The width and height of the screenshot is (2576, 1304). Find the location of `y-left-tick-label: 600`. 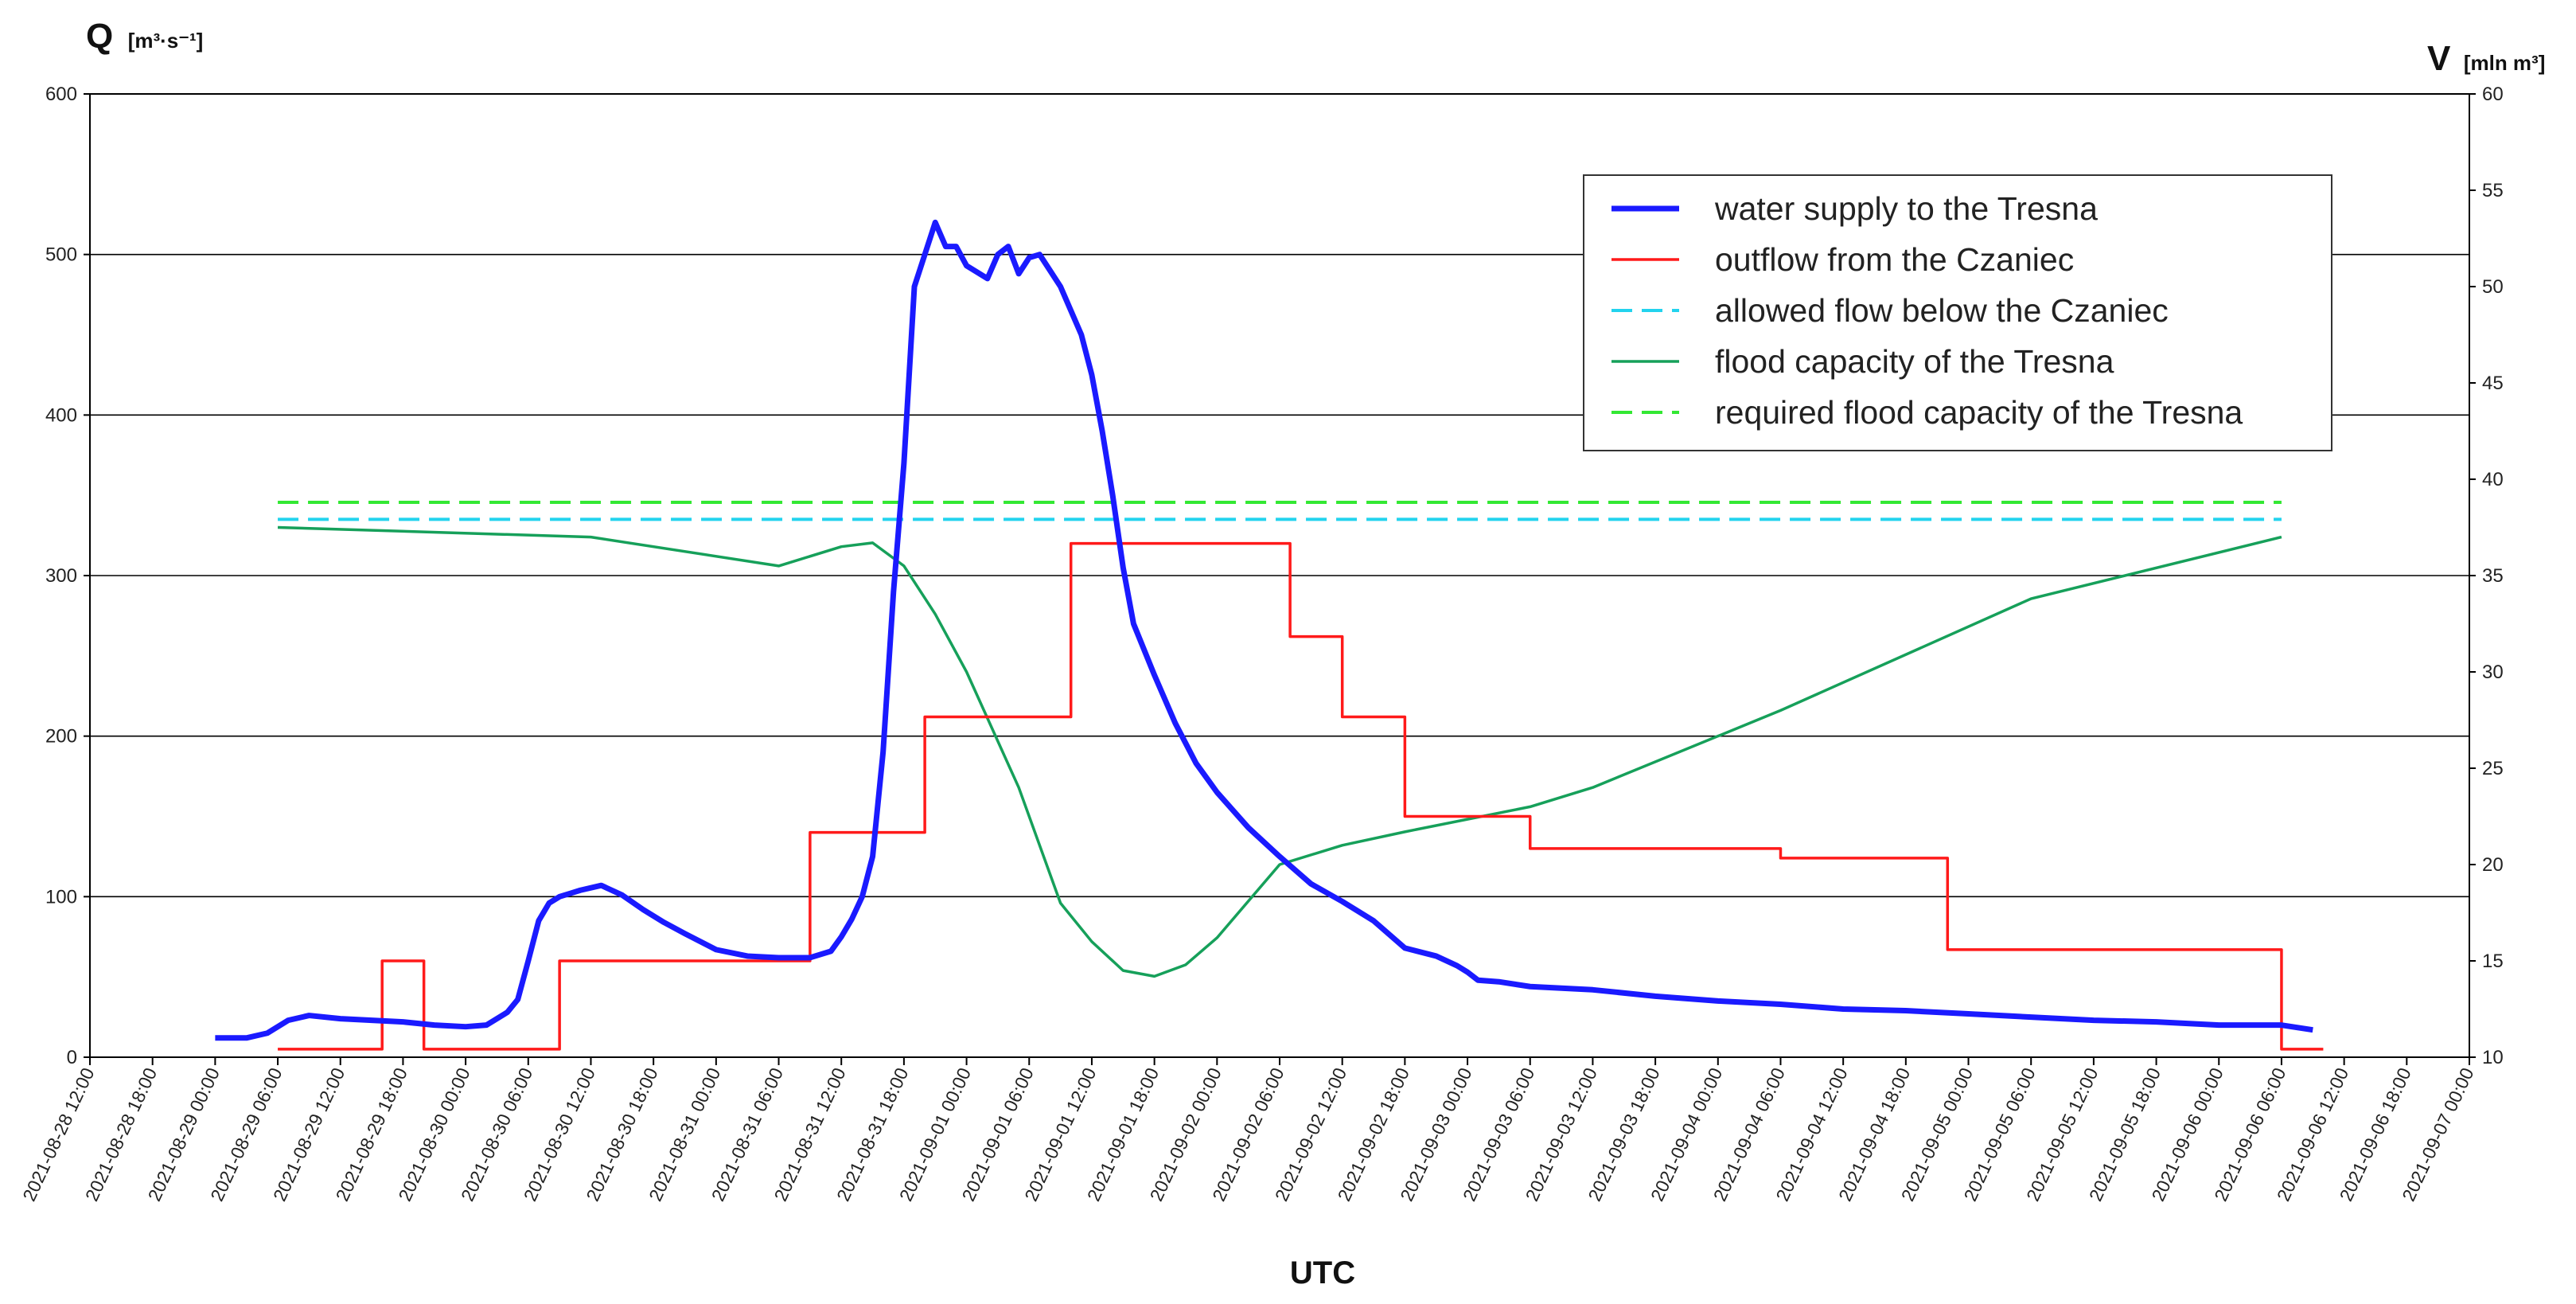

y-left-tick-label: 600 is located at coordinates (61, 94).